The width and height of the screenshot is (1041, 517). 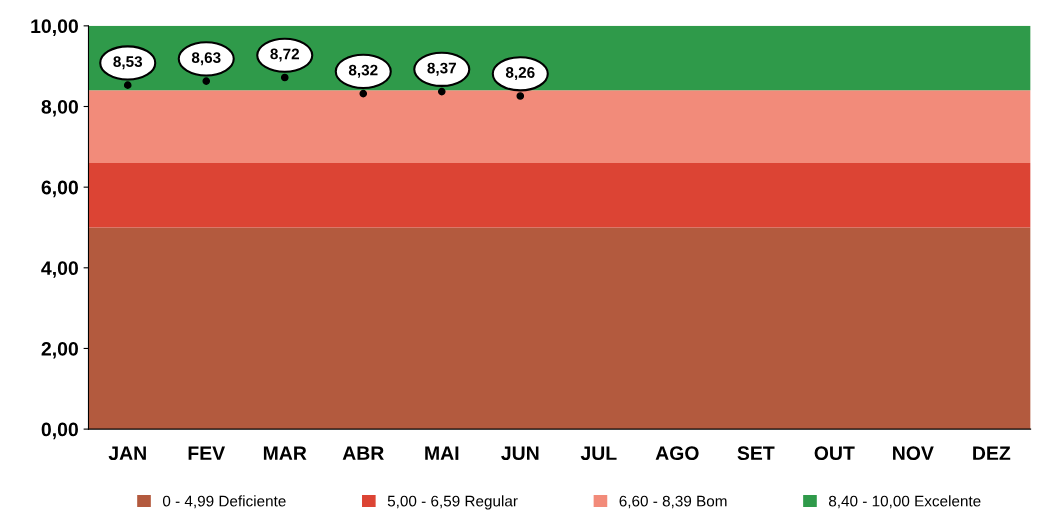 What do you see at coordinates (913, 453) in the screenshot?
I see `x-tick-label: NOV` at bounding box center [913, 453].